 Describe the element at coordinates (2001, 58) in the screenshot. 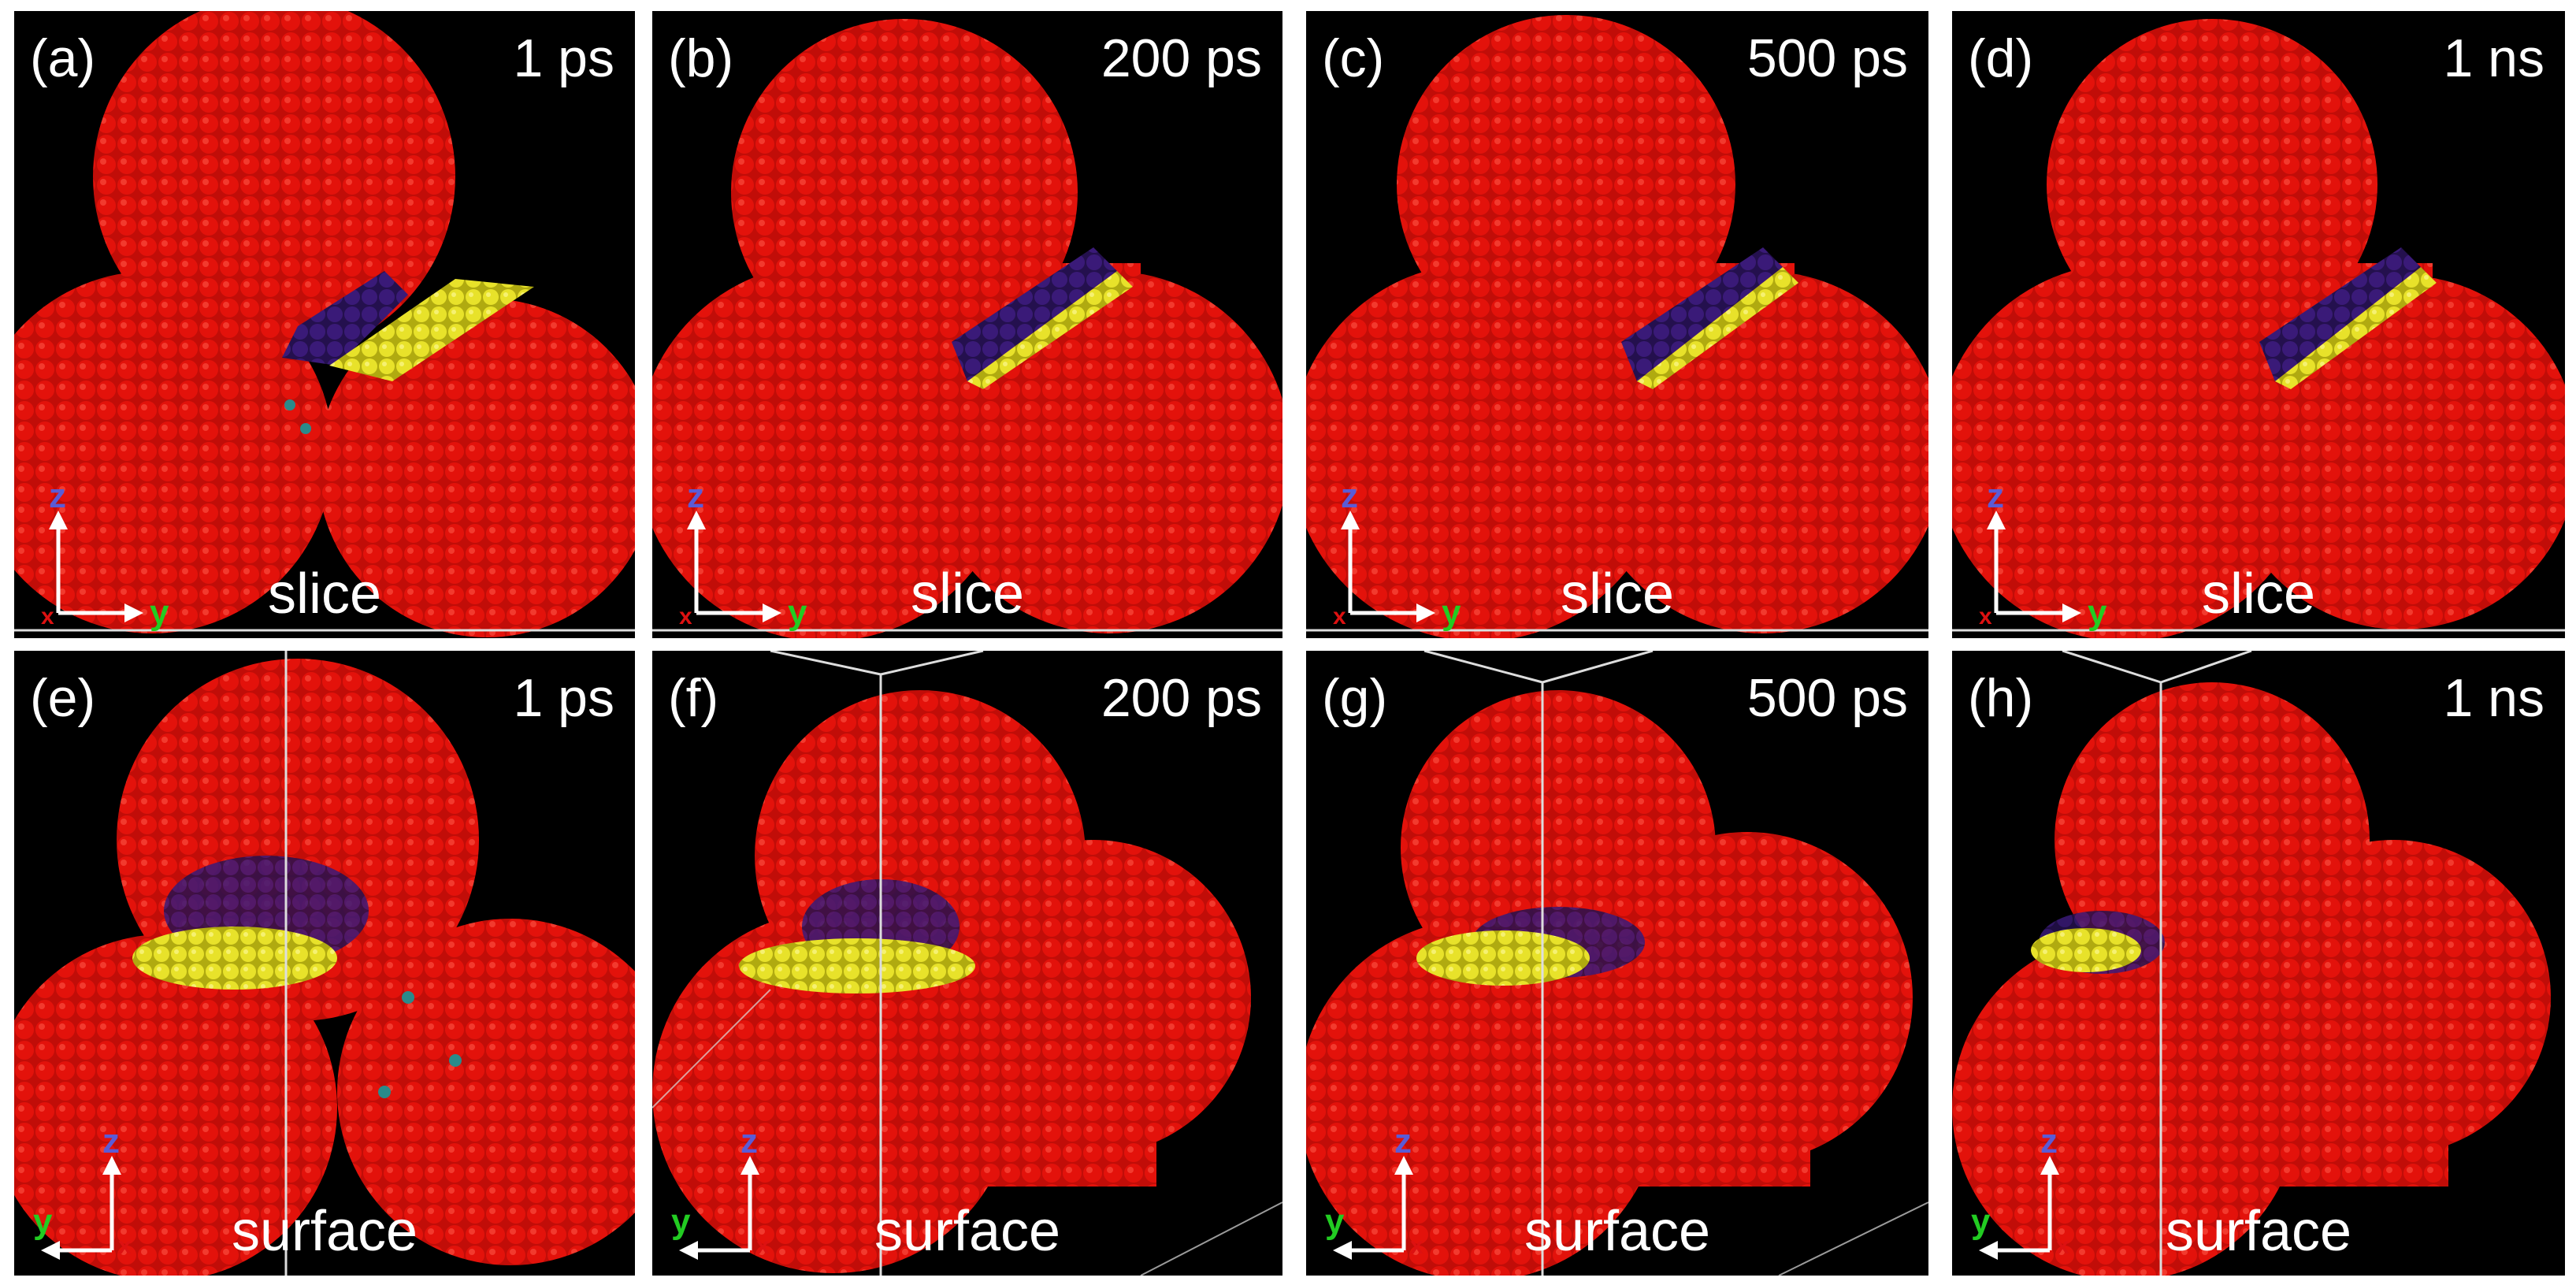

I see `panel-letter: (d)` at that location.